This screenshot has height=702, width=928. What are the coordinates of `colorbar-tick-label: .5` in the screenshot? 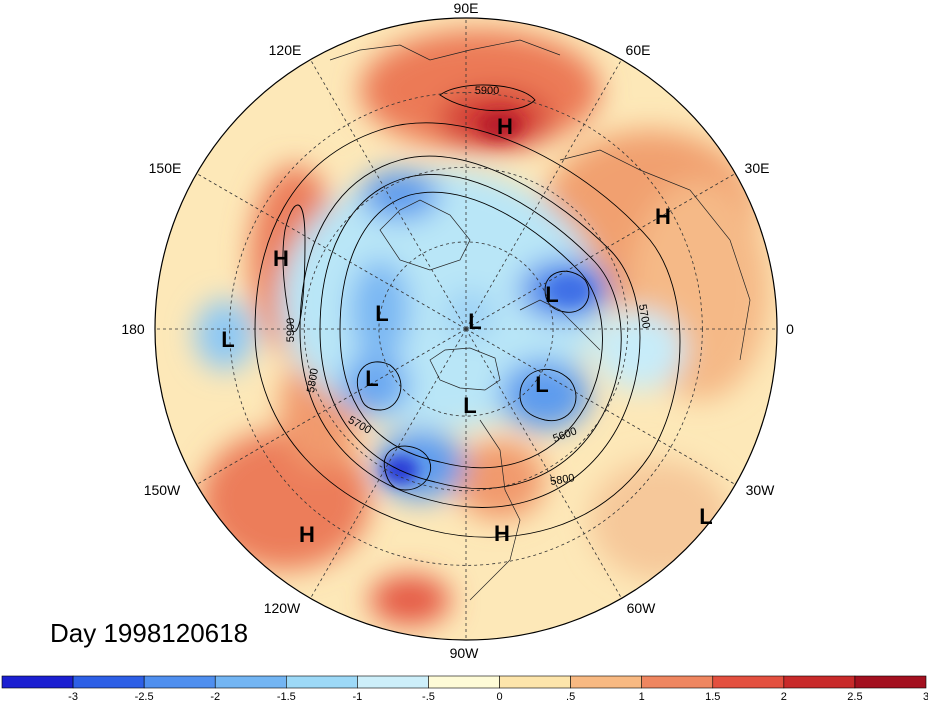 It's located at (570, 696).